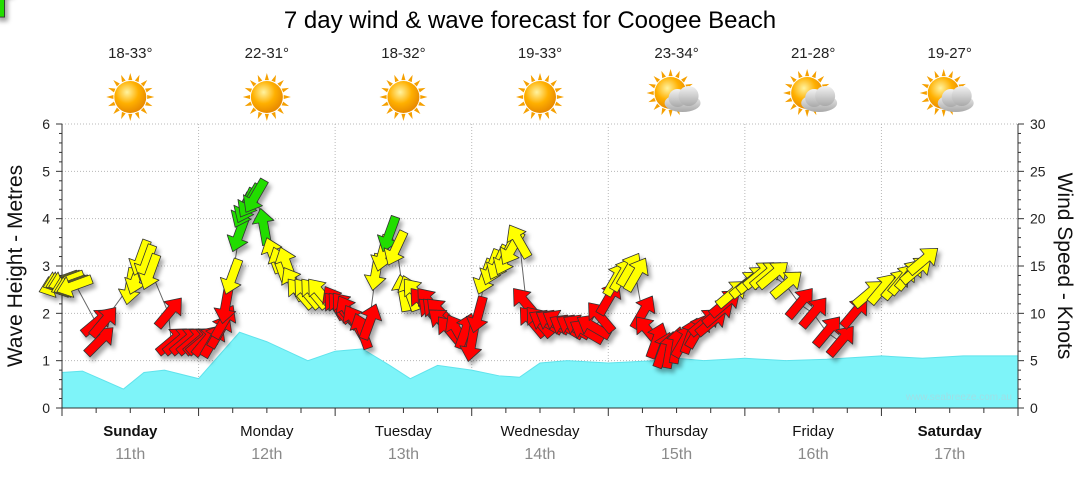 The width and height of the screenshot is (1080, 480). Describe the element at coordinates (949, 454) in the screenshot. I see `day-date-label: 17th` at that location.